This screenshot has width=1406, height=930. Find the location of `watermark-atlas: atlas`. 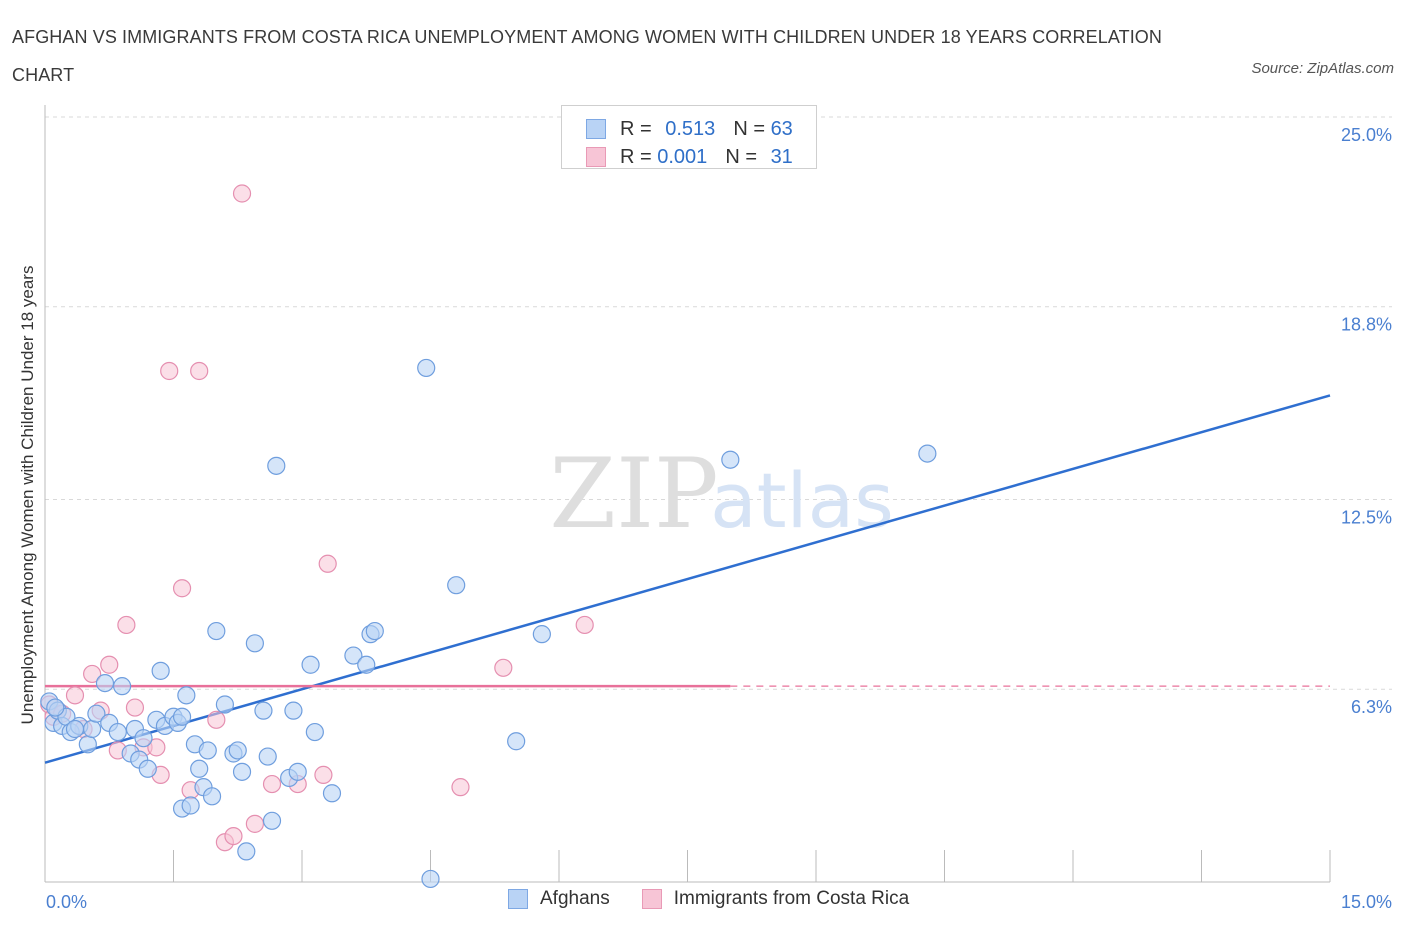

watermark-atlas: atlas is located at coordinates (802, 500).